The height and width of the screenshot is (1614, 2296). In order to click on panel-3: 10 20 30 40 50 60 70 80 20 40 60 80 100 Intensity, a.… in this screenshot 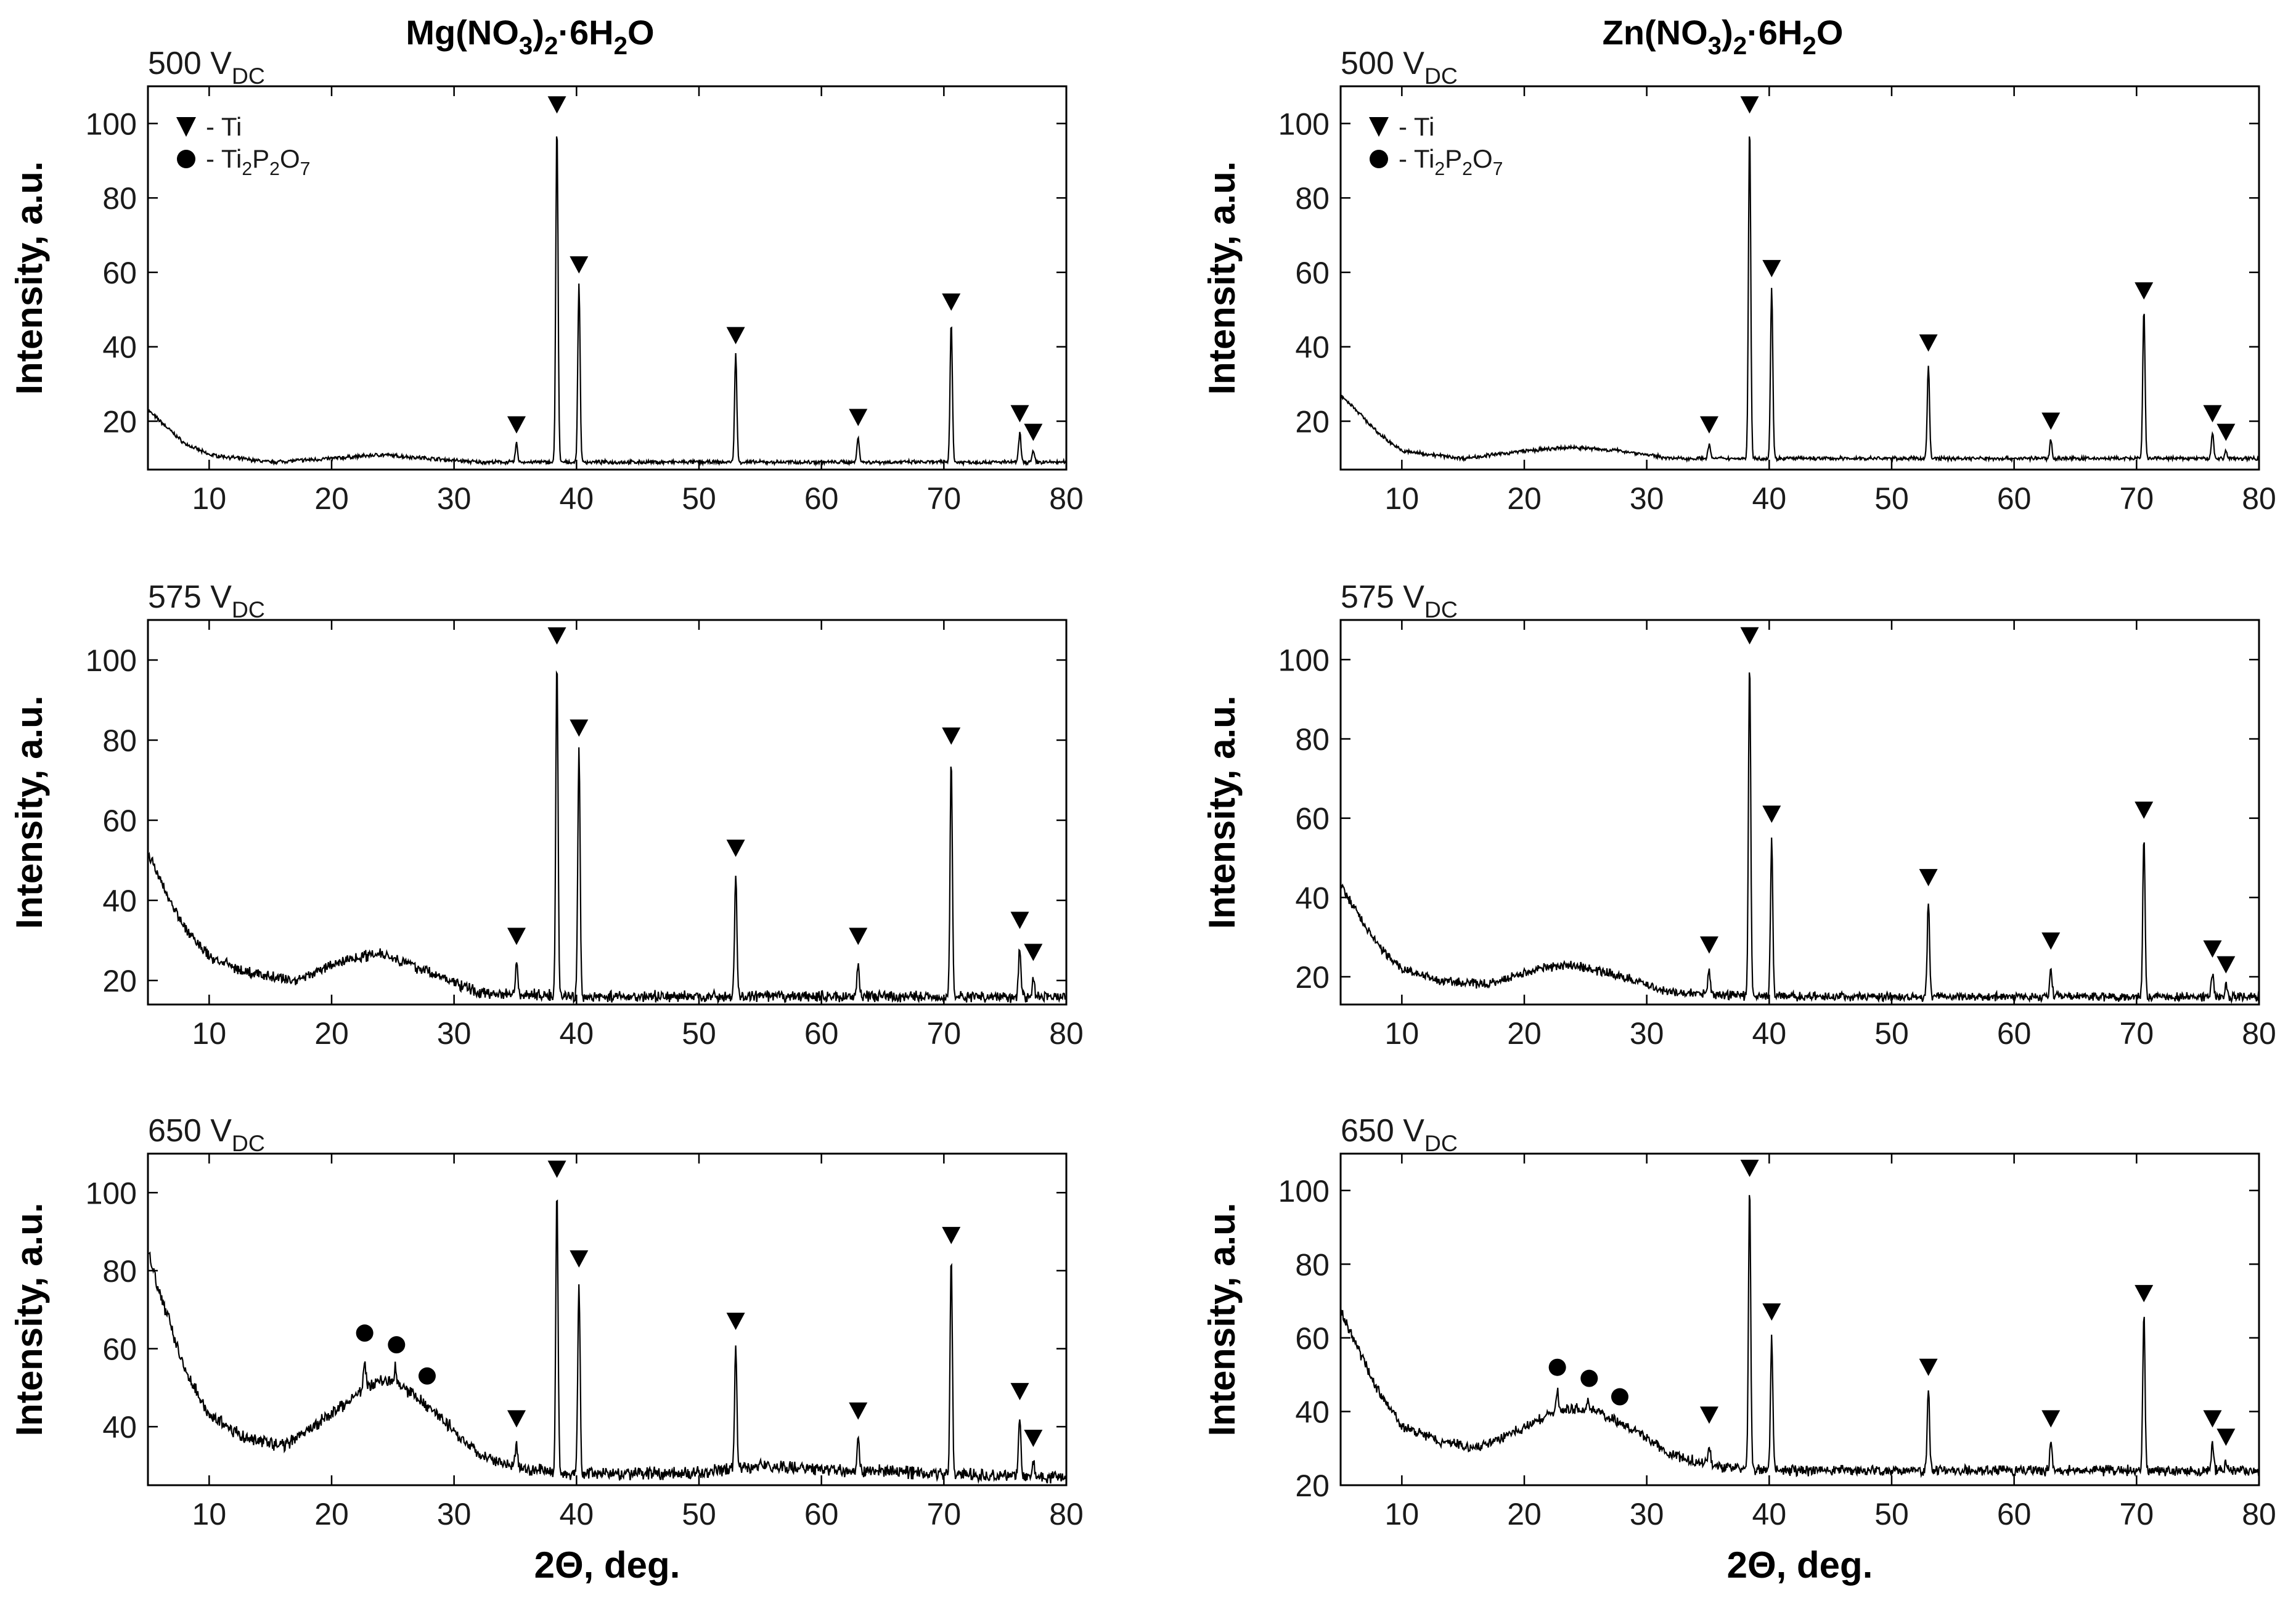, I will do `click(546, 815)`.